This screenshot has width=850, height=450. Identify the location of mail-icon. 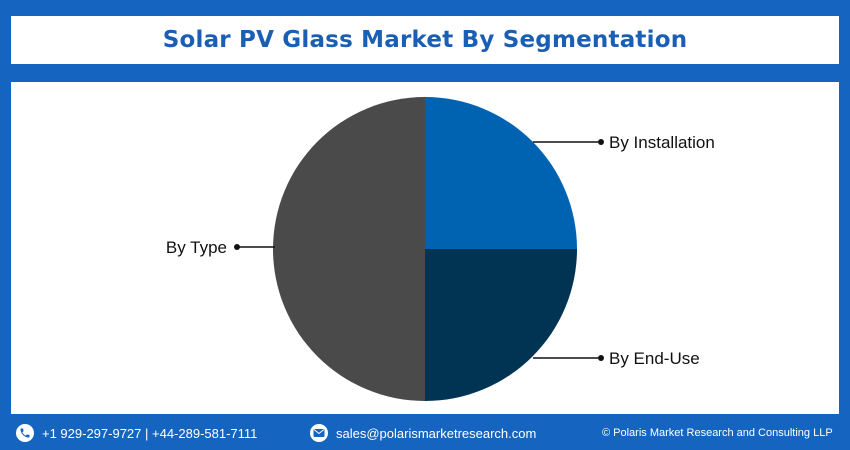
(319, 433).